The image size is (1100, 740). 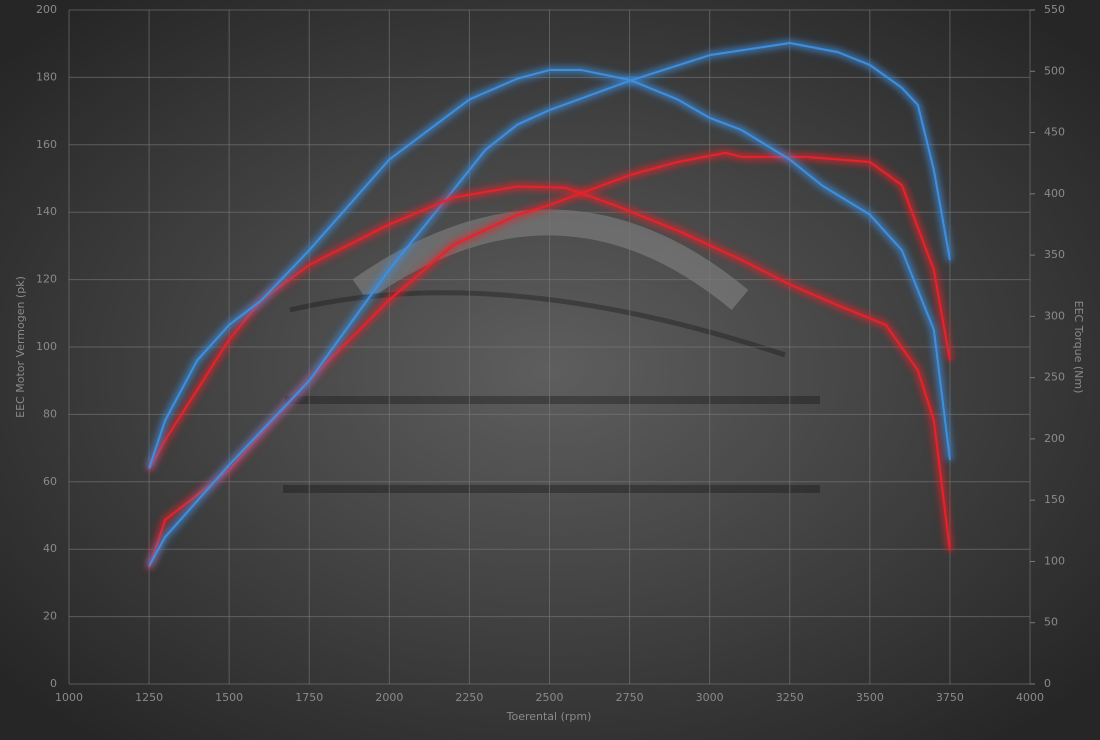 I want to click on y-tick-label: 120, so click(x=46, y=279).